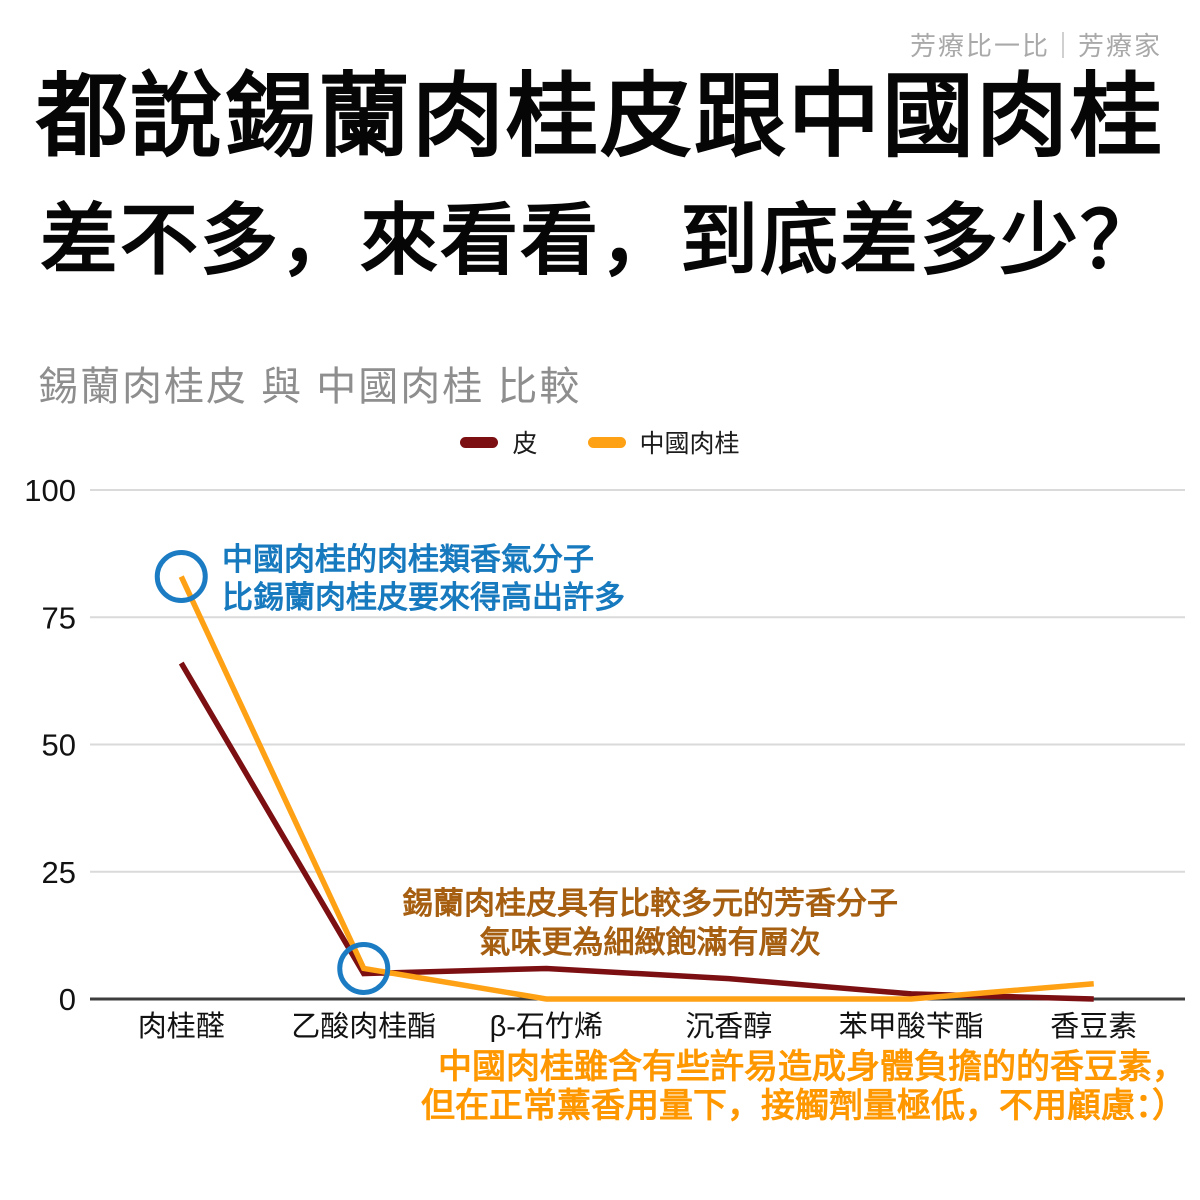 The width and height of the screenshot is (1200, 1200). What do you see at coordinates (423, 597) in the screenshot?
I see `annotation-cassia-high-line2: 比錫蘭肉桂皮要來得高出許多` at bounding box center [423, 597].